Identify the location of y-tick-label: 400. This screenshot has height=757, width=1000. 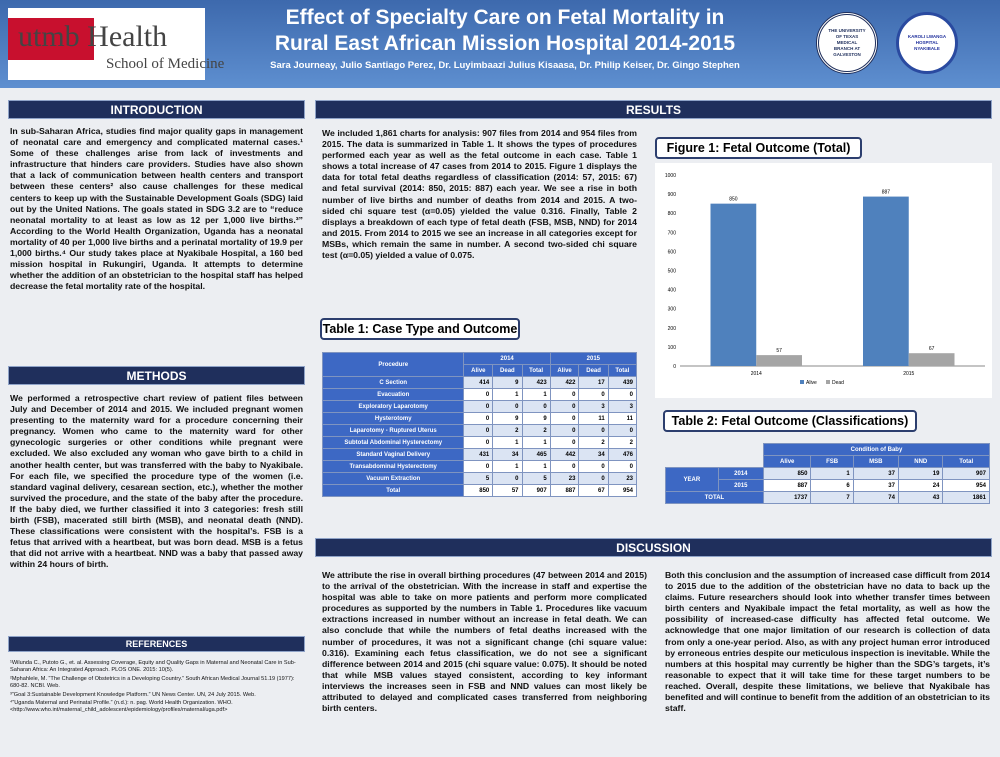
(672, 291).